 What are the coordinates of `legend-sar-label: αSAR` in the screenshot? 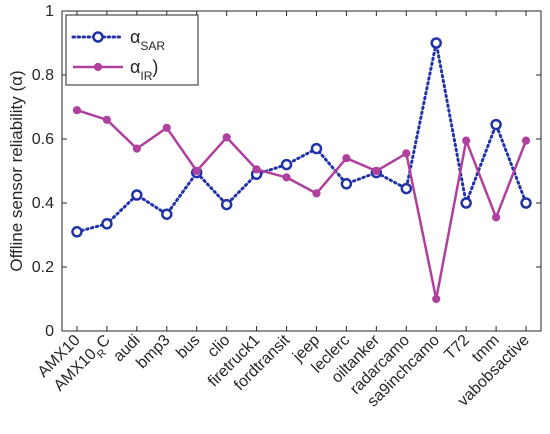 It's located at (147, 40).